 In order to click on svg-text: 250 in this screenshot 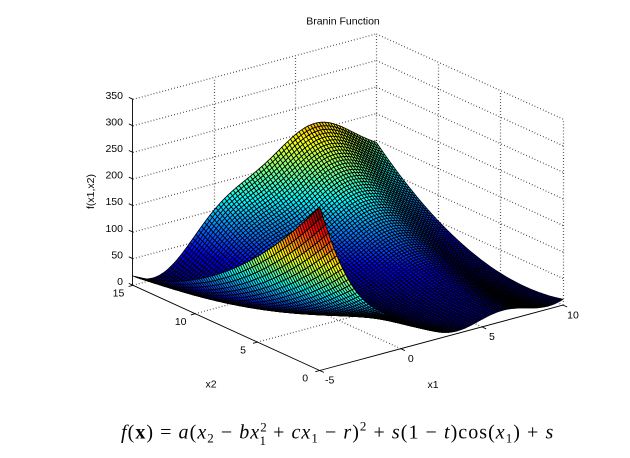, I will do `click(114, 149)`.